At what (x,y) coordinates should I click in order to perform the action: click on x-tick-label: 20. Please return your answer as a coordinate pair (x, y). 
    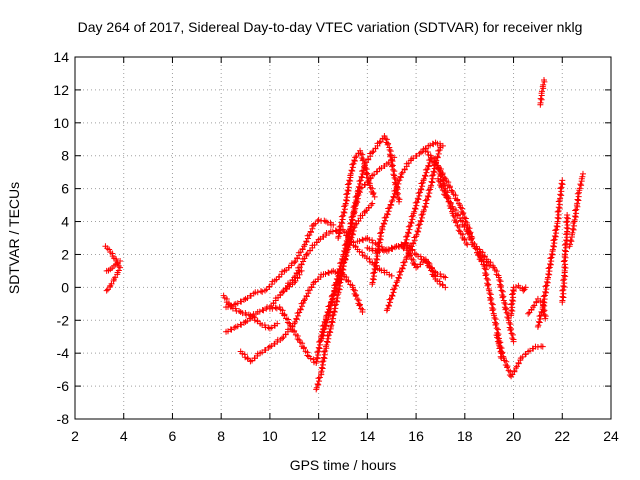
    Looking at the image, I should click on (514, 436).